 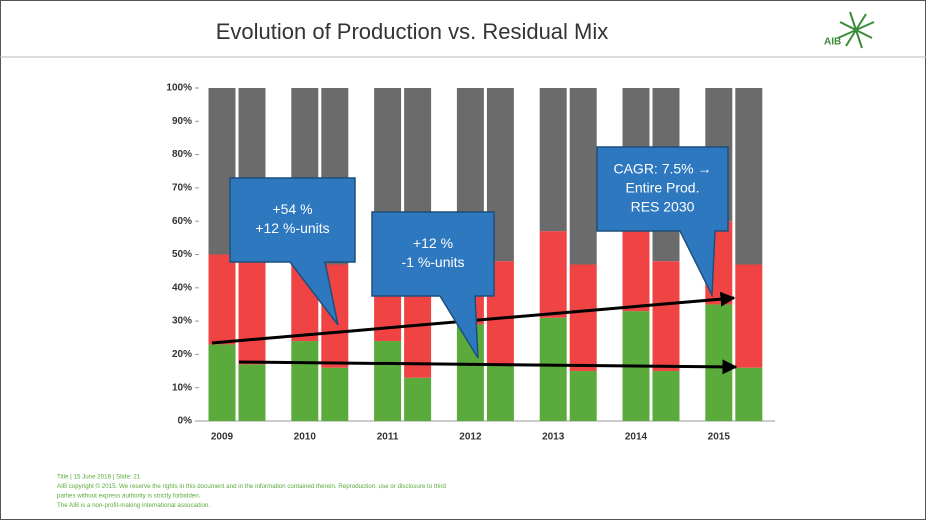 I want to click on callout-text: +12 %, so click(x=433, y=243).